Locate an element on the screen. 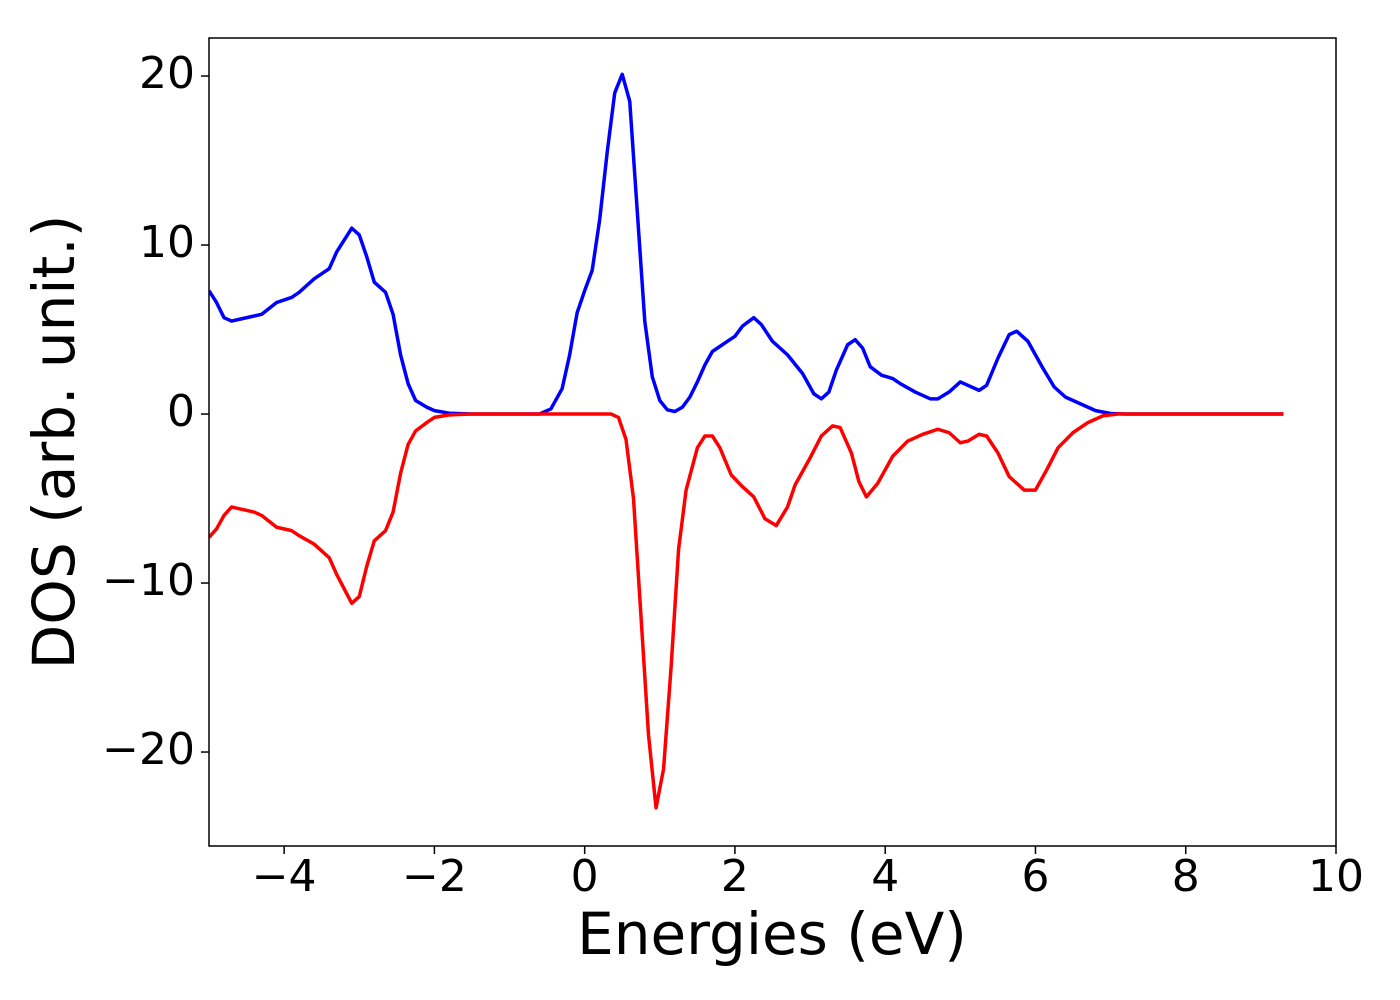 Image resolution: width=1400 pixels, height=1000 pixels. y-tick-label: −20 is located at coordinates (148, 749).